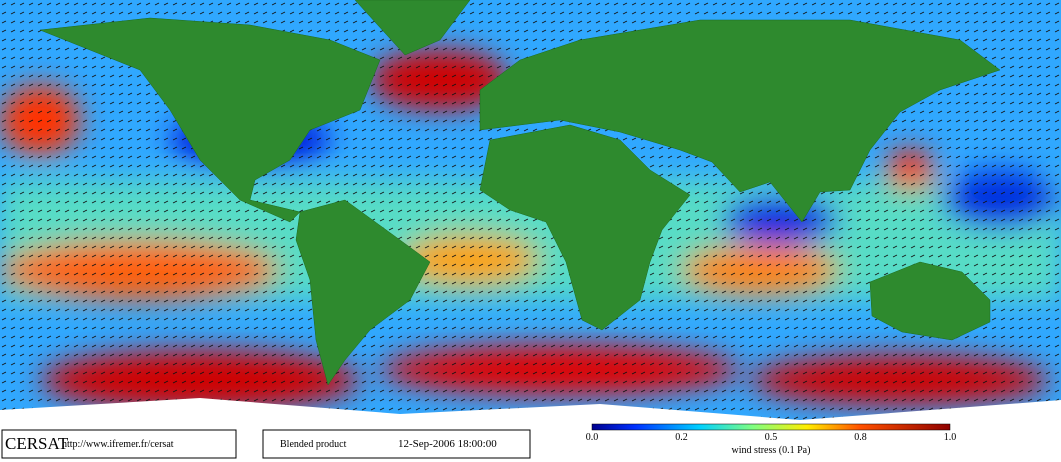  I want to click on colorbar-label: wind stress (0.1 Pa), so click(771, 450).